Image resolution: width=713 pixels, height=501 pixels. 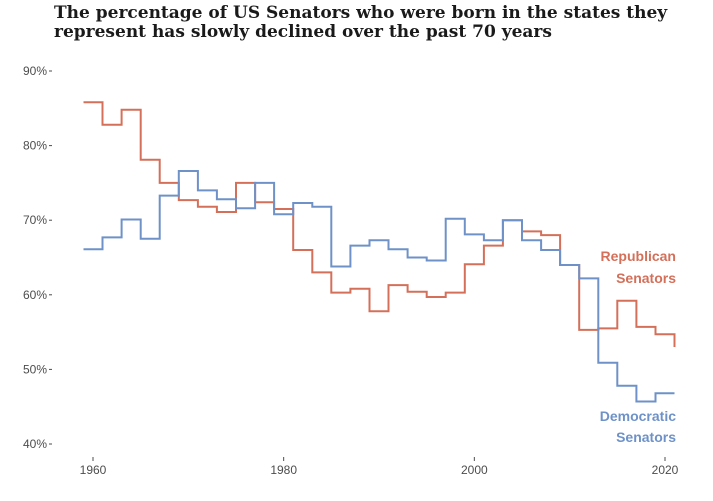 I want to click on republican-label-line1: Republican, so click(x=638, y=256).